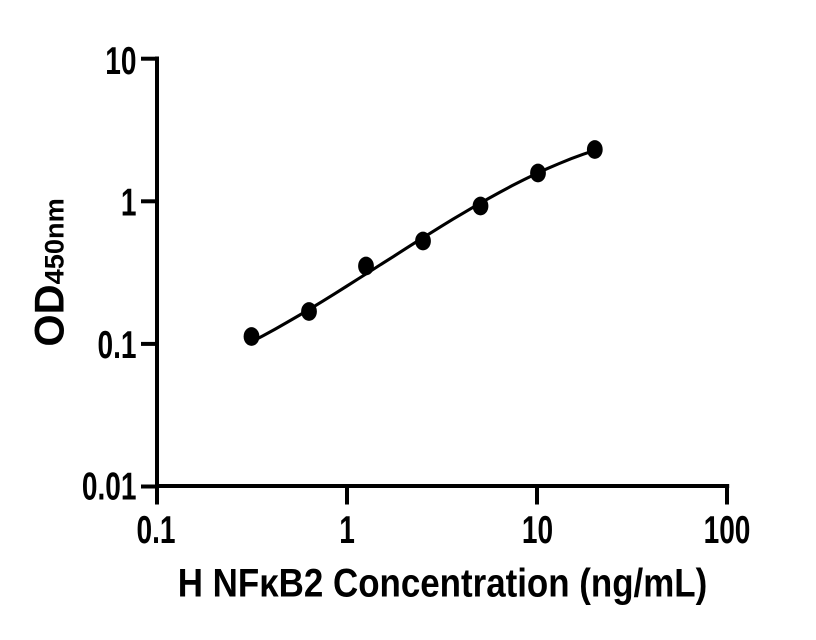 The width and height of the screenshot is (816, 640). What do you see at coordinates (109, 487) in the screenshot?
I see `svg-text: 0.01` at bounding box center [109, 487].